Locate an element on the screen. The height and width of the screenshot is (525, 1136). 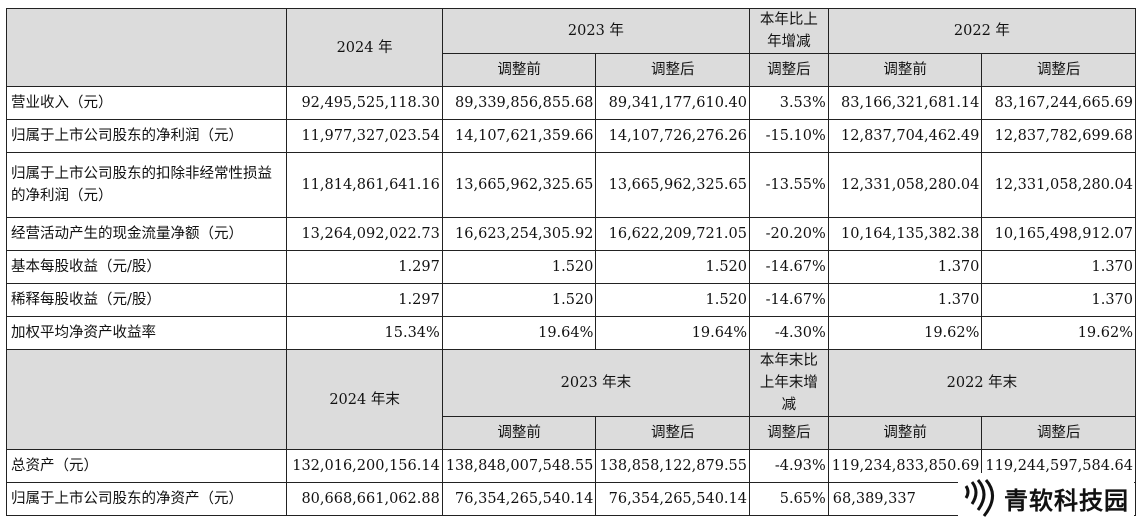
row-label: 经营活动产生的现金流量净额（元） is located at coordinates (146, 234).